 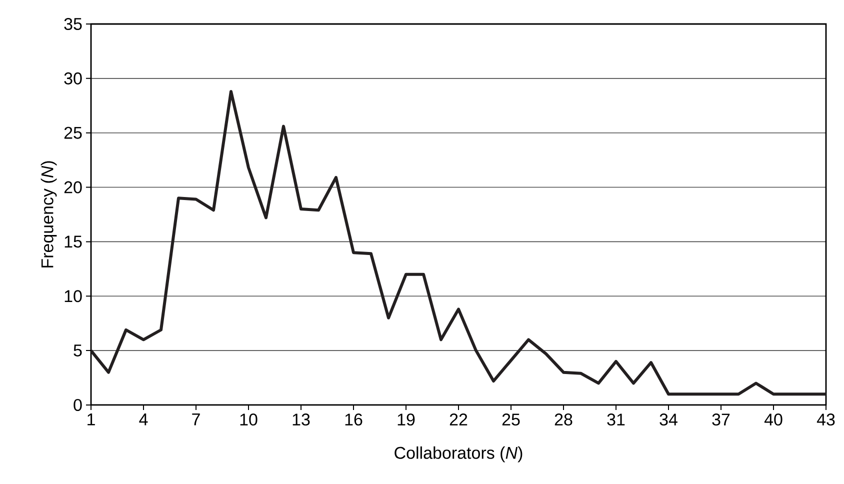 What do you see at coordinates (78, 350) in the screenshot?
I see `y-tick-label: 5` at bounding box center [78, 350].